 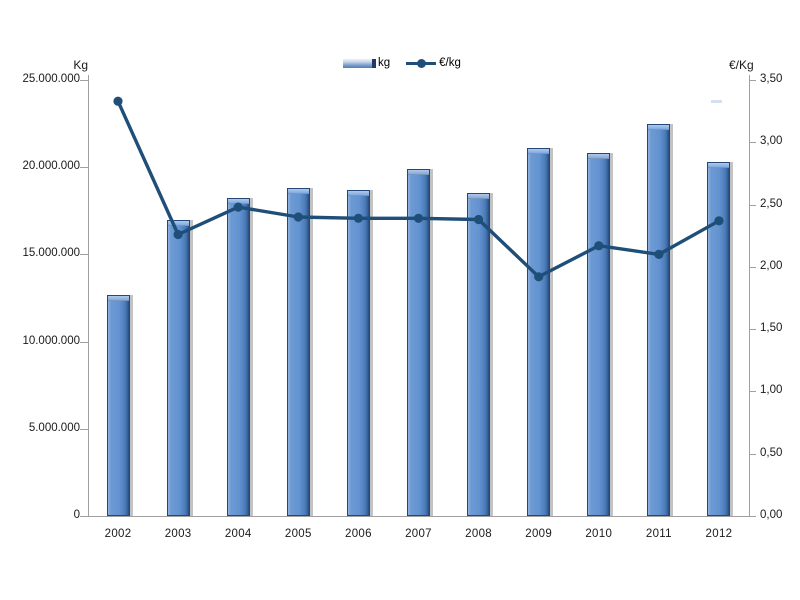 What do you see at coordinates (771, 390) in the screenshot?
I see `right-axis-tick-label: 1,00` at bounding box center [771, 390].